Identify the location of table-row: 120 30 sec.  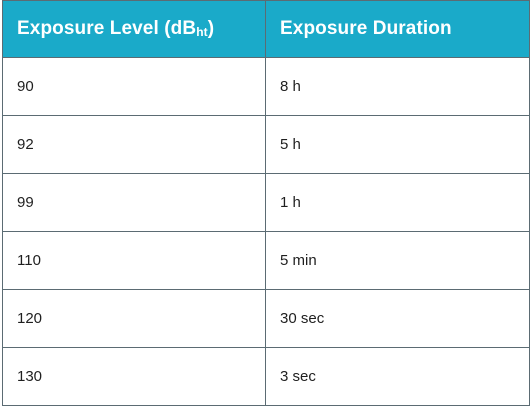
(266, 318).